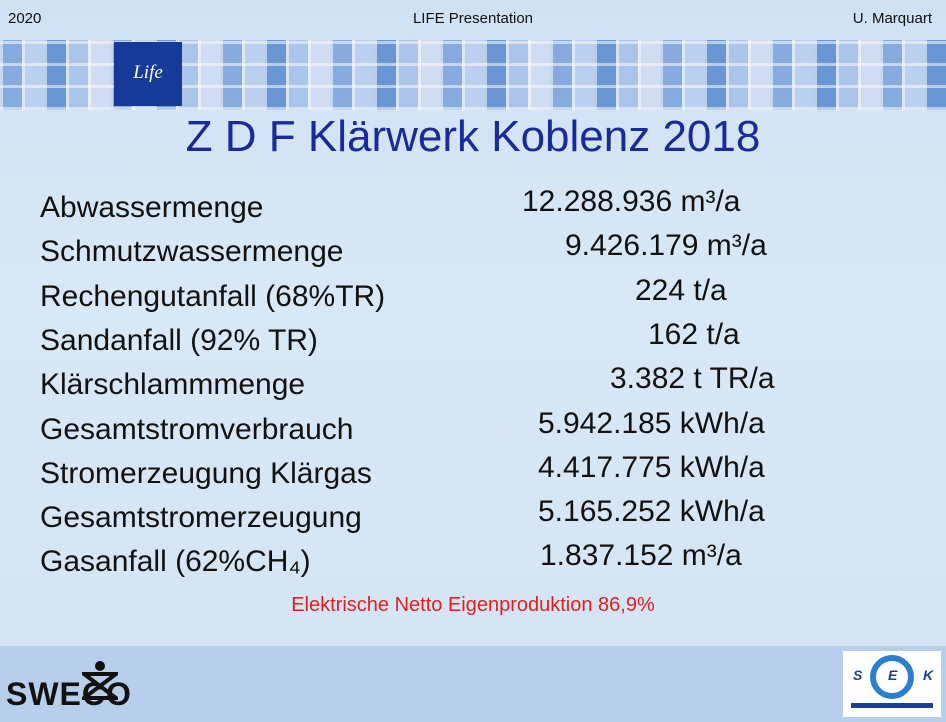  I want to click on row-value: 12.288.936 m³/a, so click(631, 201).